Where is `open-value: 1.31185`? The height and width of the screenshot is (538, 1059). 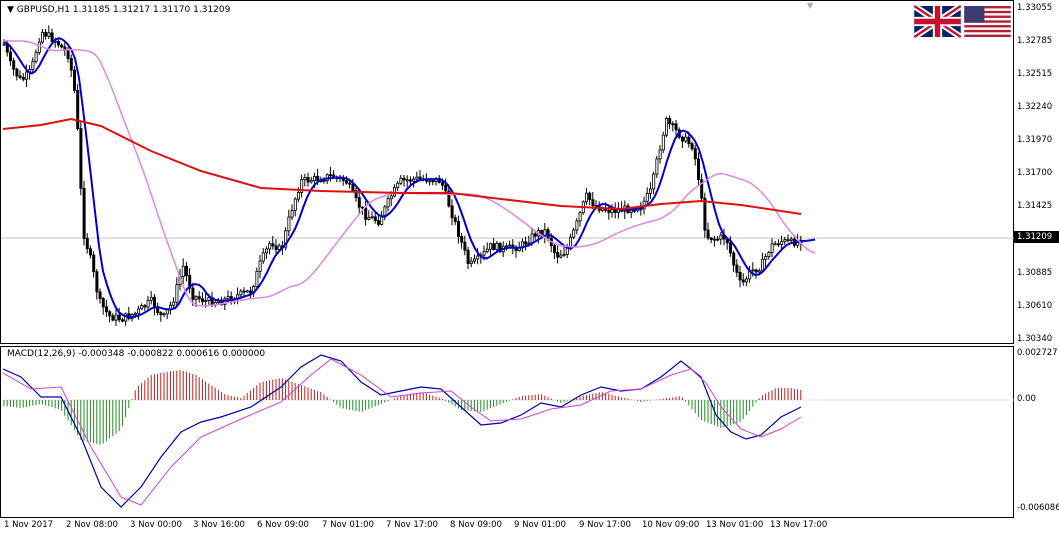
open-value: 1.31185 is located at coordinates (91, 10).